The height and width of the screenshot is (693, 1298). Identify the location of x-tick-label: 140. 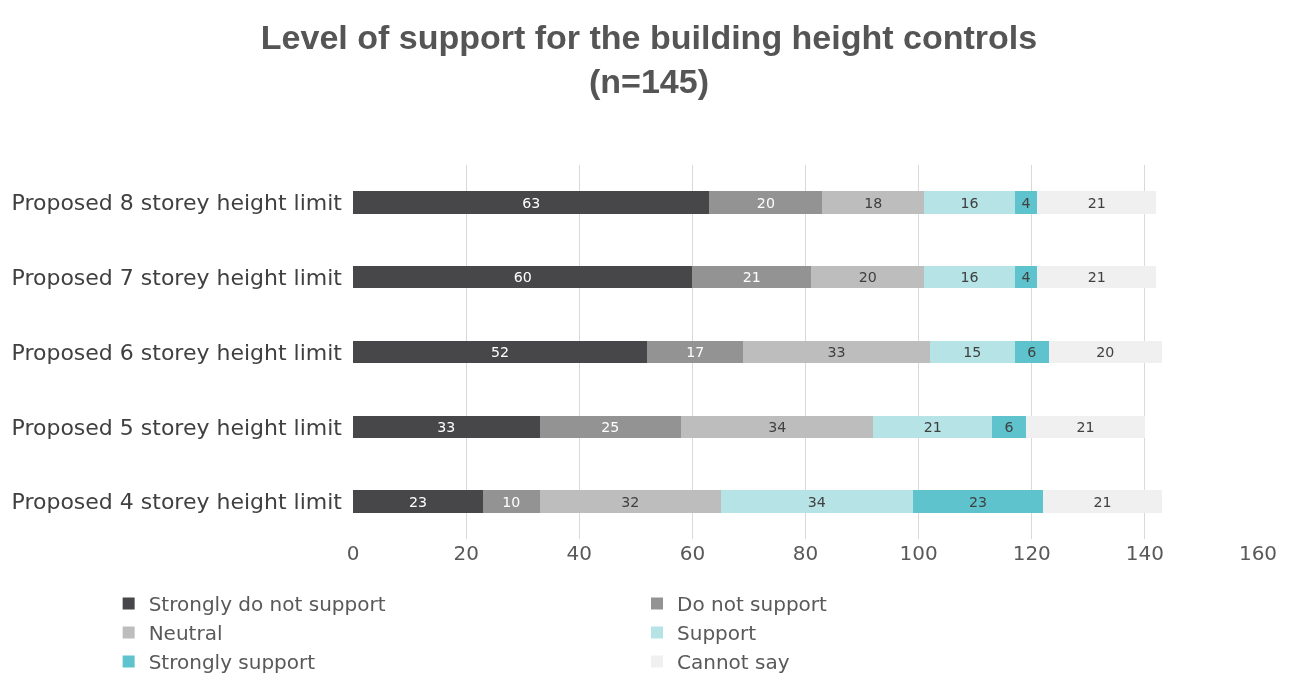
(1144, 553).